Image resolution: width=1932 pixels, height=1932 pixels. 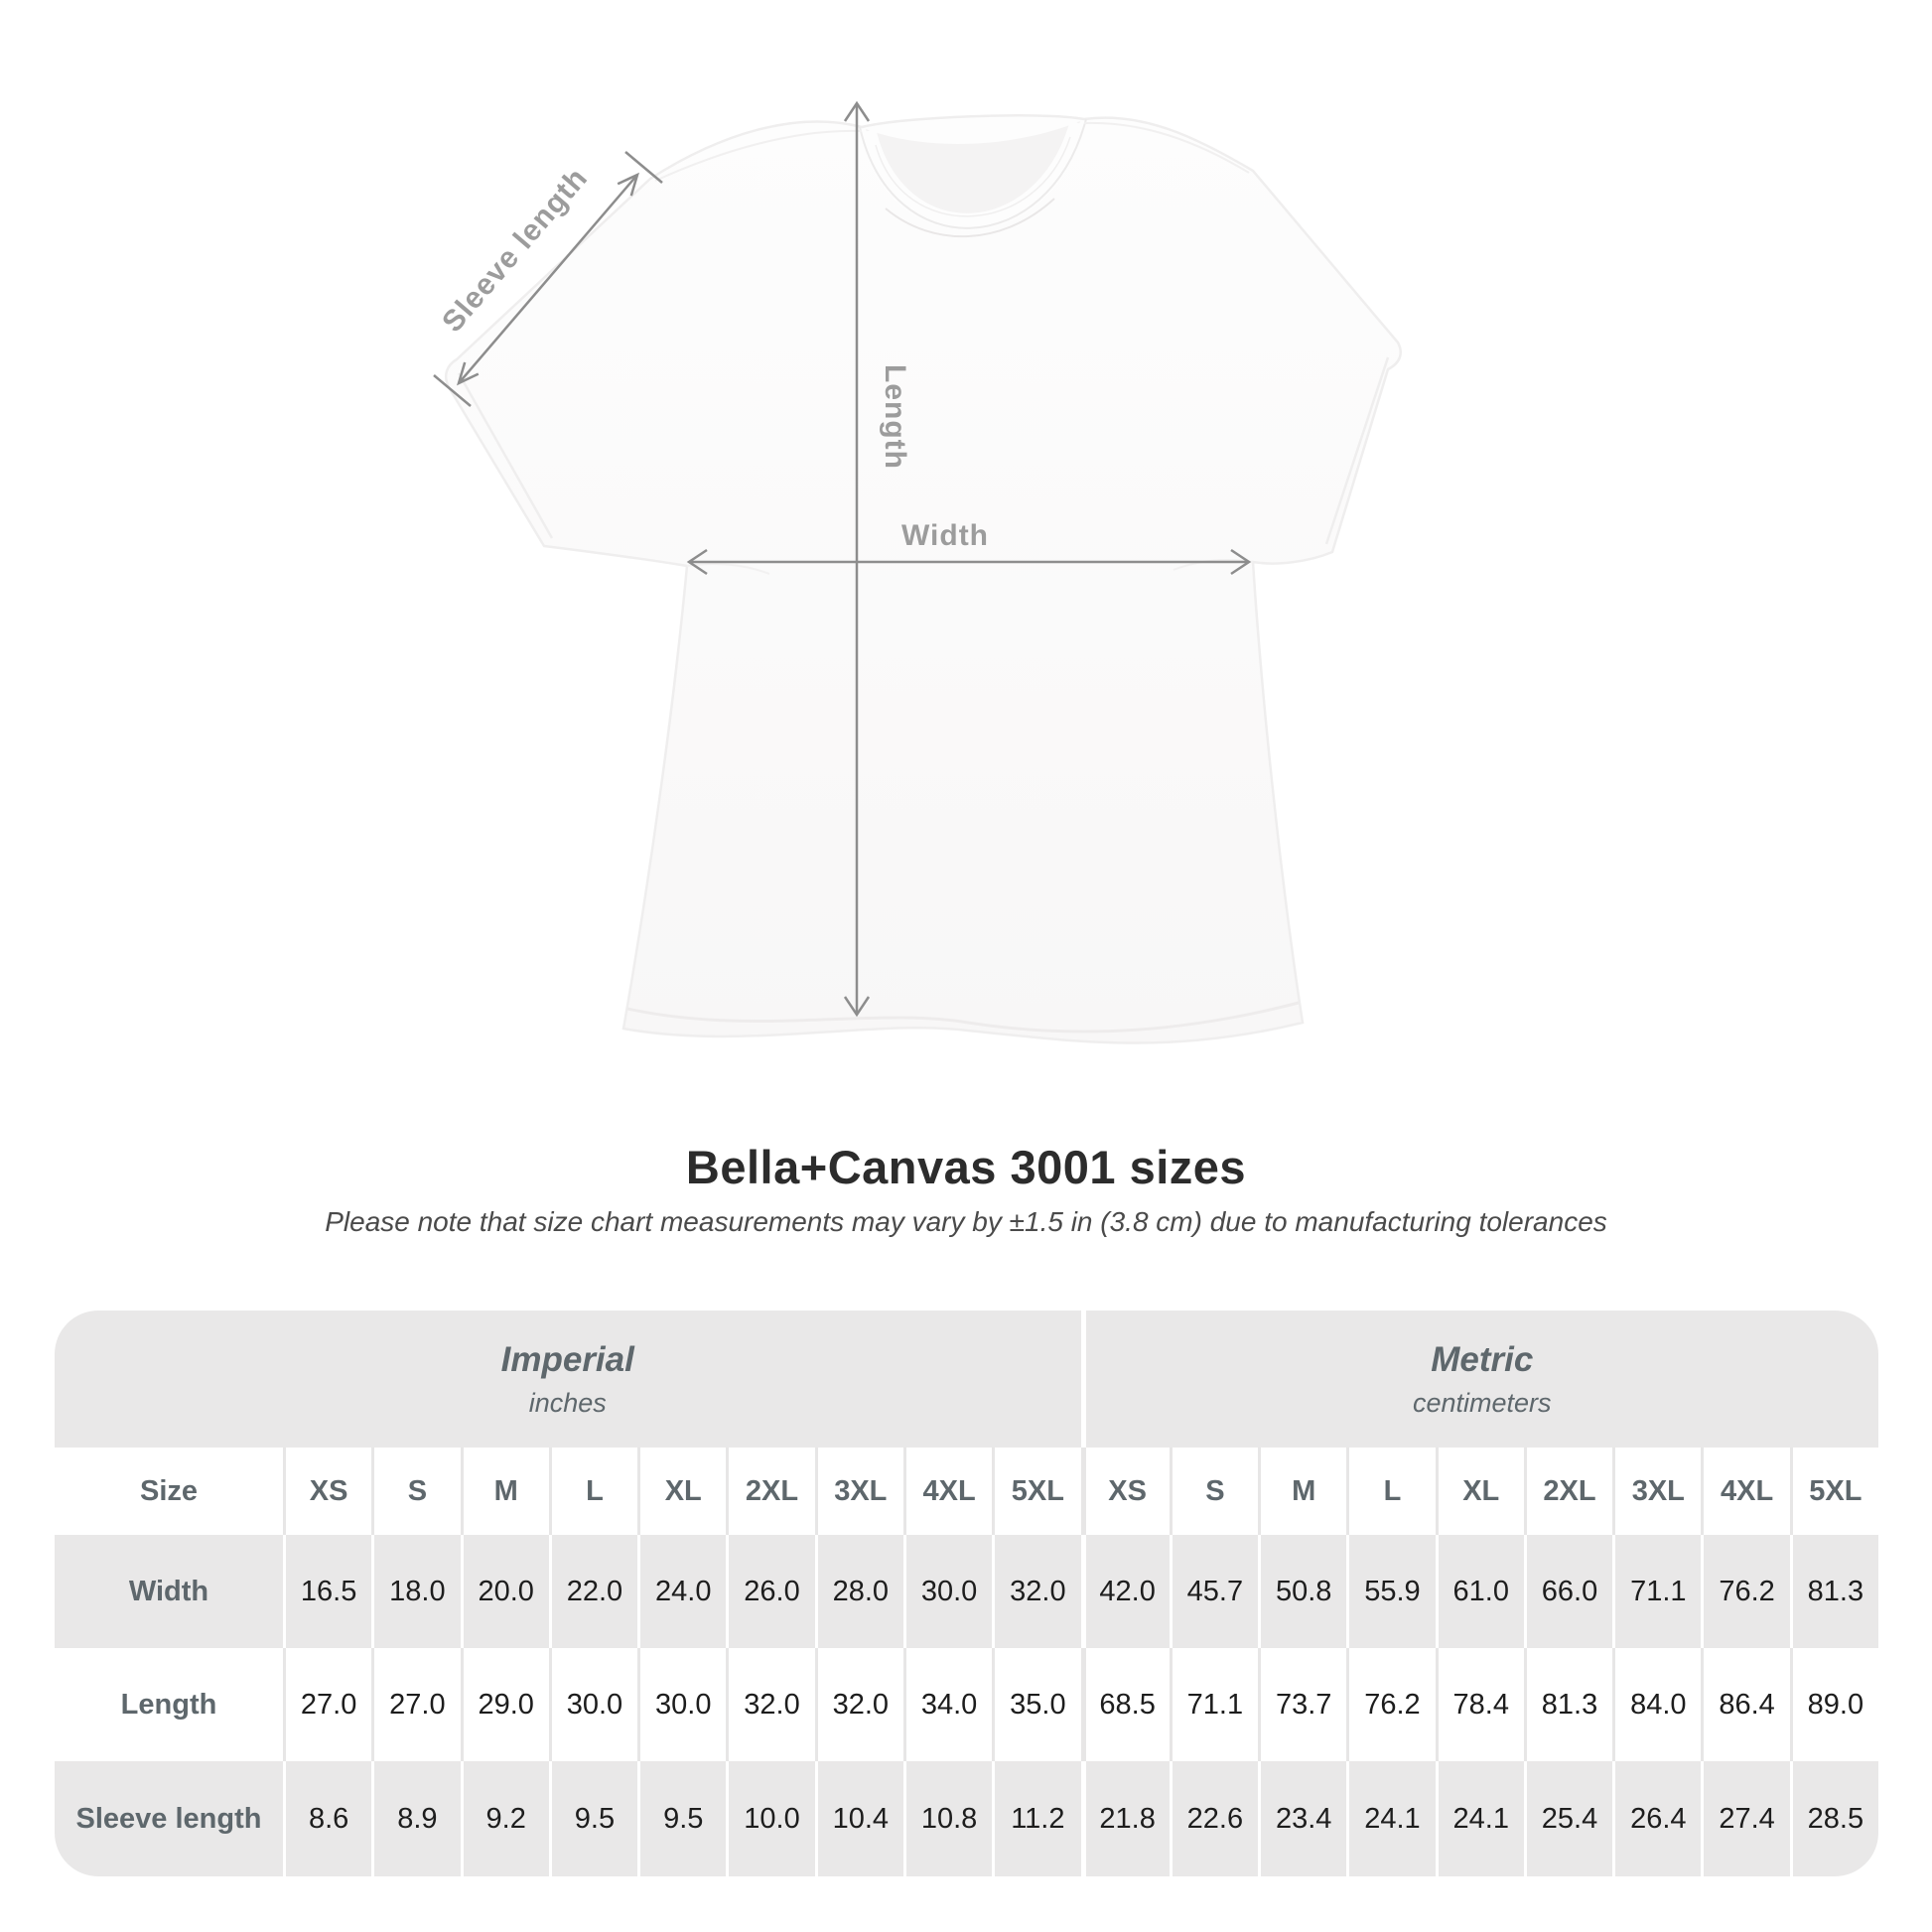 I want to click on length-arrow, so click(x=857, y=559).